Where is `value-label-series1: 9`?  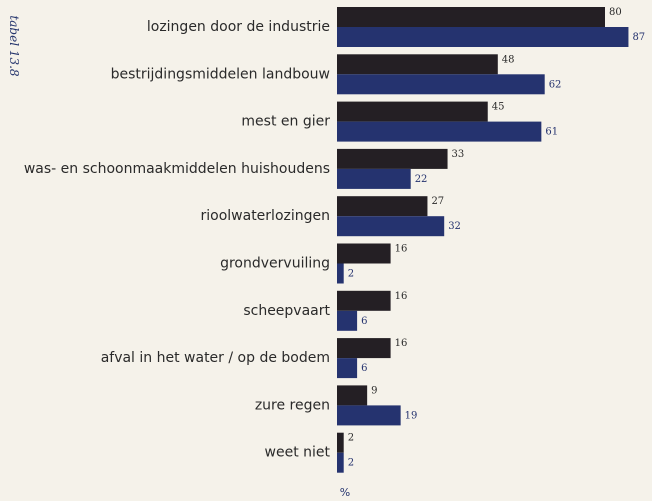 value-label-series1: 9 is located at coordinates (374, 390).